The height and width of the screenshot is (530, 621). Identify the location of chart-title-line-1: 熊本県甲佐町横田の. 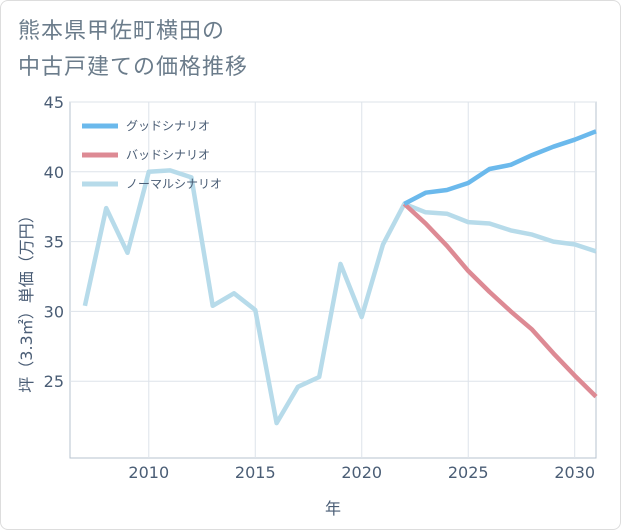
(122, 31).